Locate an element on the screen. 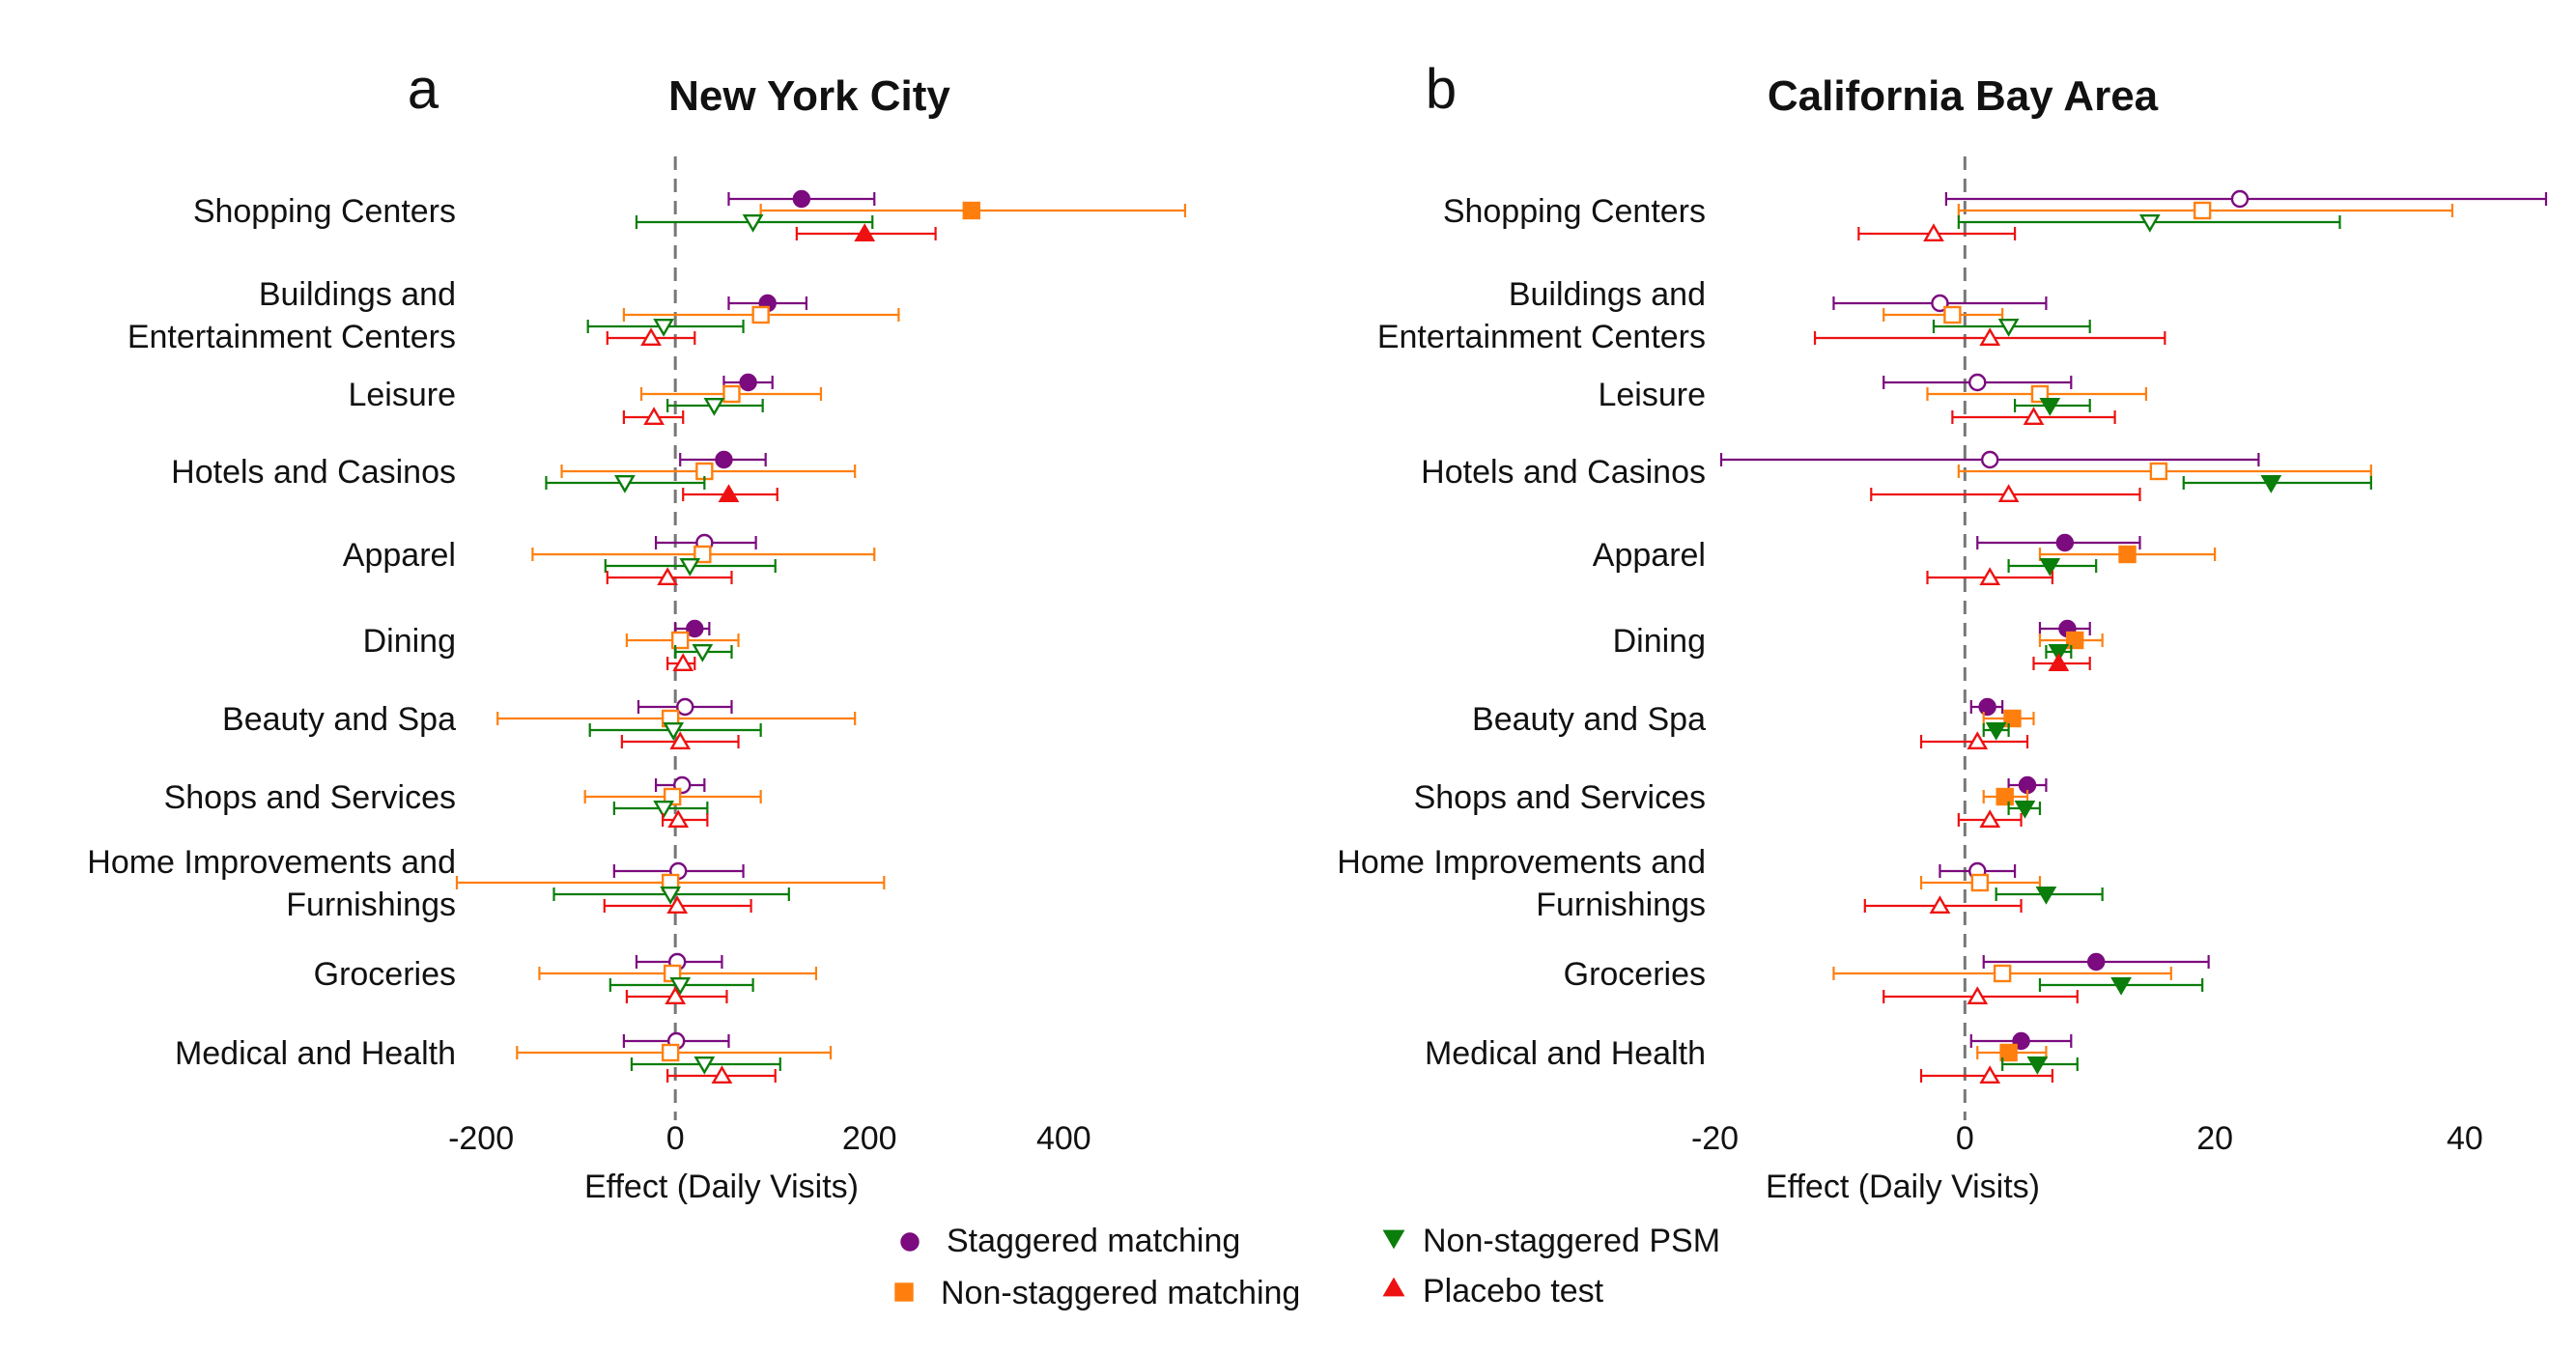 This screenshot has height=1352, width=2576. legend-entry-staggered: Staggered matching is located at coordinates (1070, 1241).